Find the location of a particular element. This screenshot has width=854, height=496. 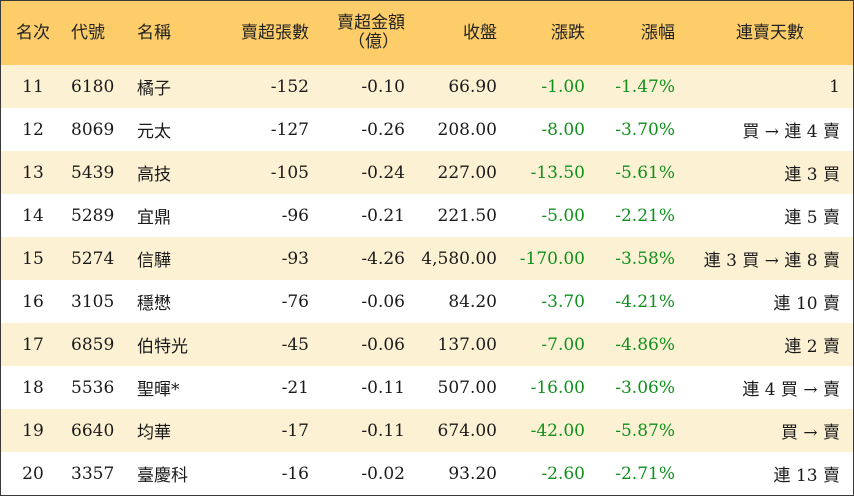

header-net-sell-amount-line2: （億） is located at coordinates (373, 42).